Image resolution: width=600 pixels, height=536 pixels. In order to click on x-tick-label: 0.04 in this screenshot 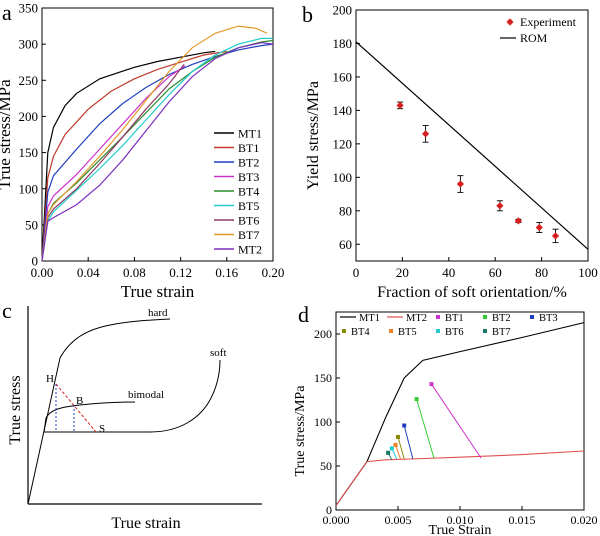, I will do `click(88, 272)`.